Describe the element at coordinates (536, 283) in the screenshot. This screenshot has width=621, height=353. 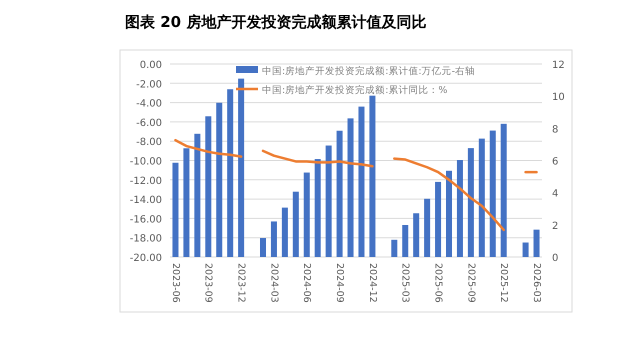
I see `x-tick-label: 2026-03` at that location.